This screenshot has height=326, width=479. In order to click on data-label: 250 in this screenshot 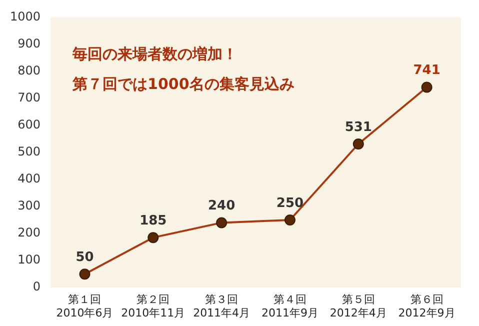, I will do `click(290, 203)`.